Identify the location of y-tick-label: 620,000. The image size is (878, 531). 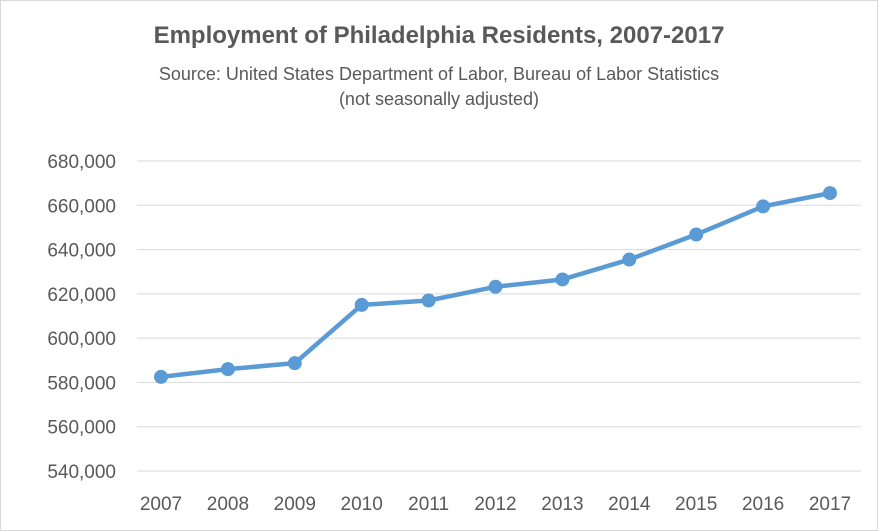
(81, 295).